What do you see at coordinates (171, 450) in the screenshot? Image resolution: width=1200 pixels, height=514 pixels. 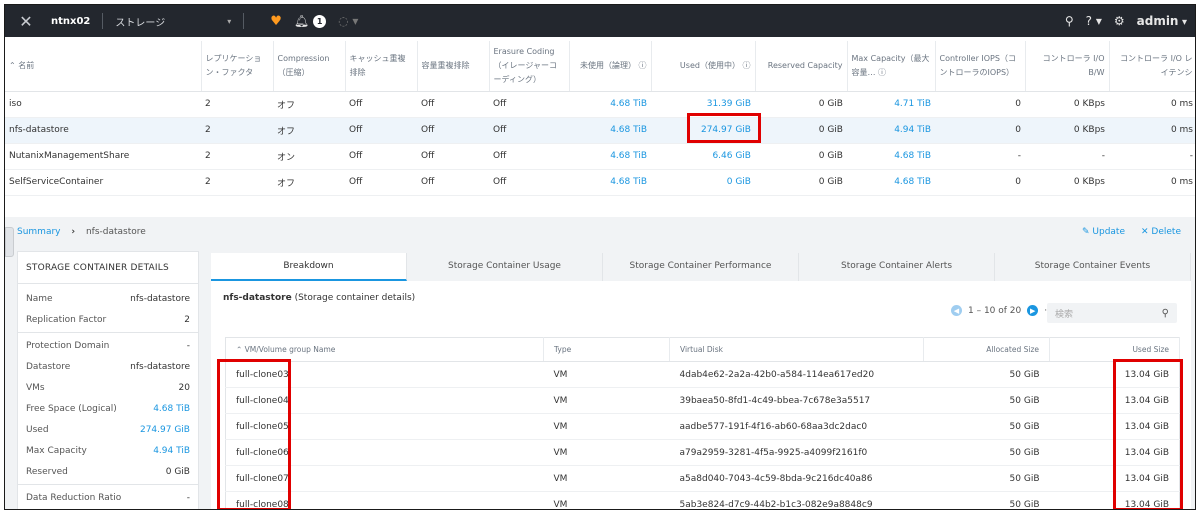 I see `detail-value: 4.94 TiB` at bounding box center [171, 450].